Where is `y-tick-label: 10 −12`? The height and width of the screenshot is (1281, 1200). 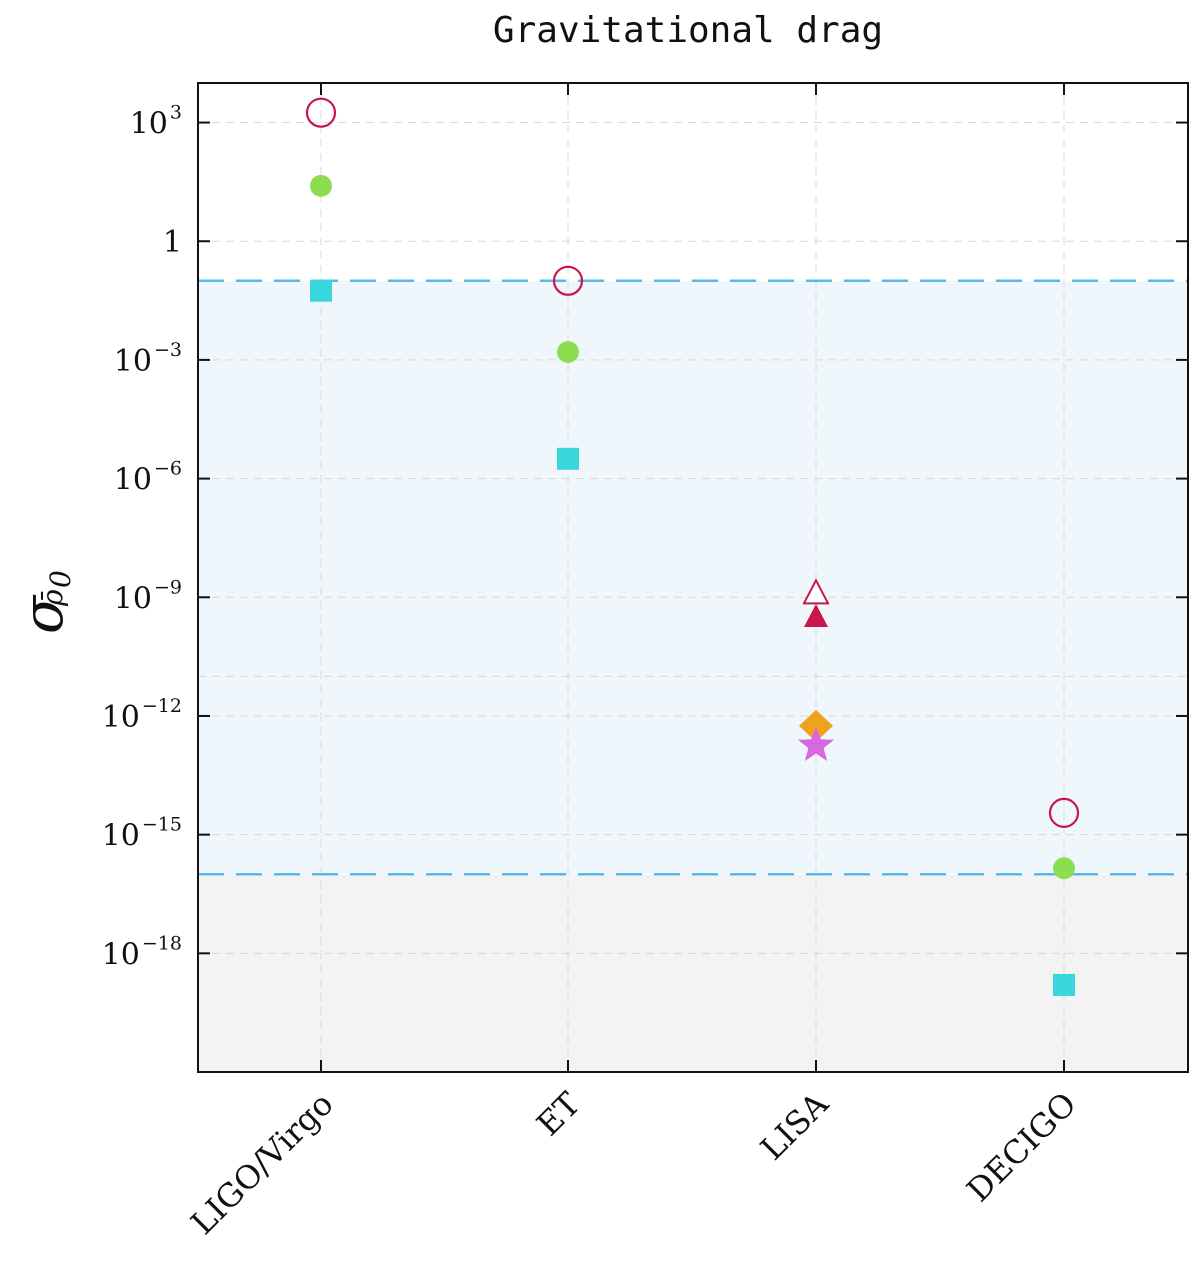 y-tick-label: 10 −12 is located at coordinates (142, 715).